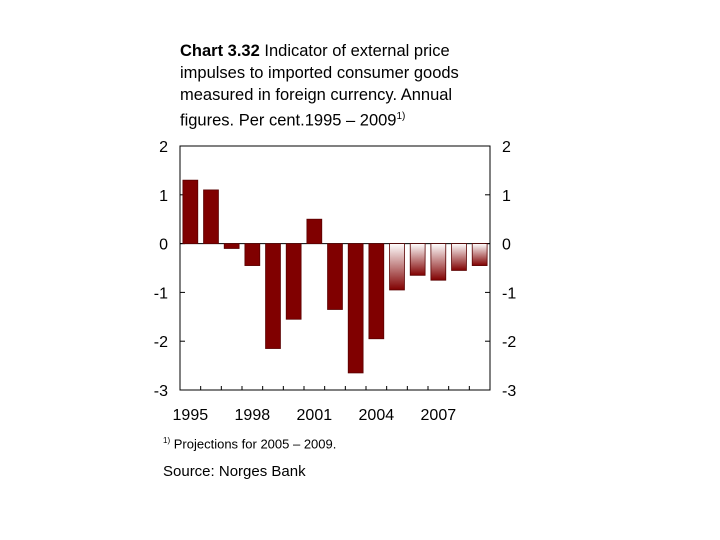 The image size is (720, 540). I want to click on y-tick-label-left: -2, so click(161, 342).